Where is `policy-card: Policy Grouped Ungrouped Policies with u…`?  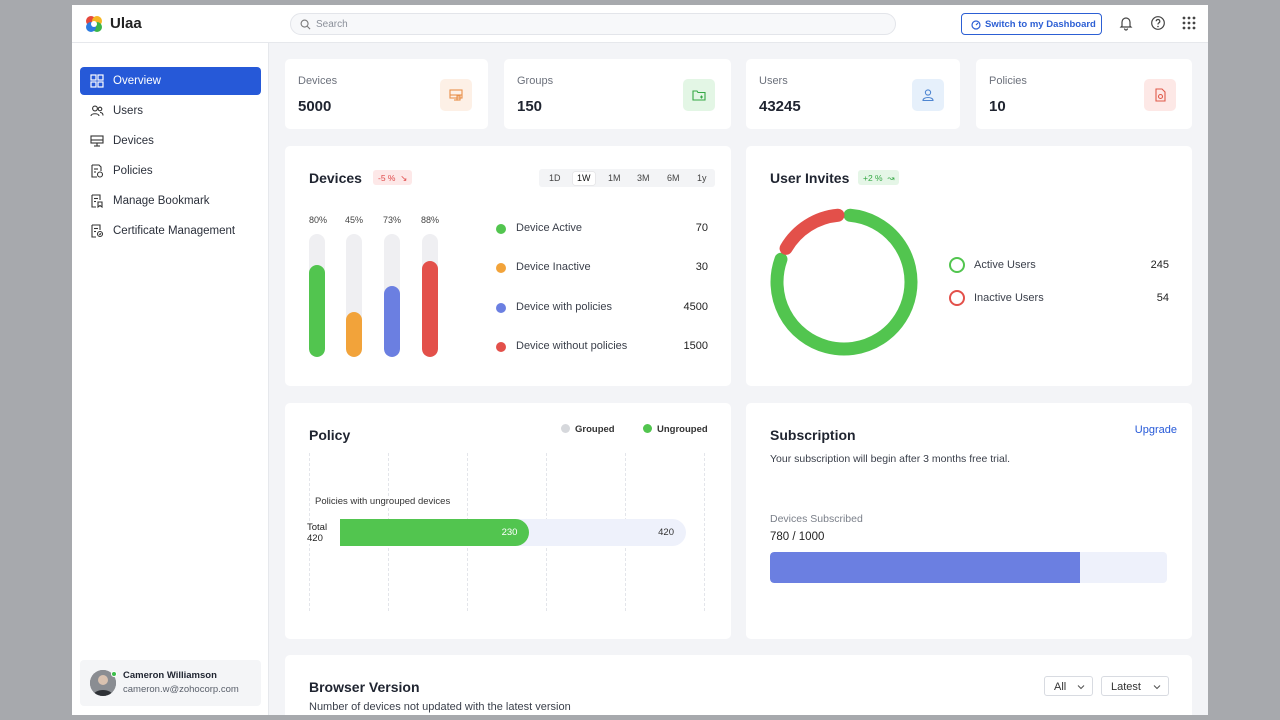
policy-card: Policy Grouped Ungrouped Policies with u… is located at coordinates (508, 521).